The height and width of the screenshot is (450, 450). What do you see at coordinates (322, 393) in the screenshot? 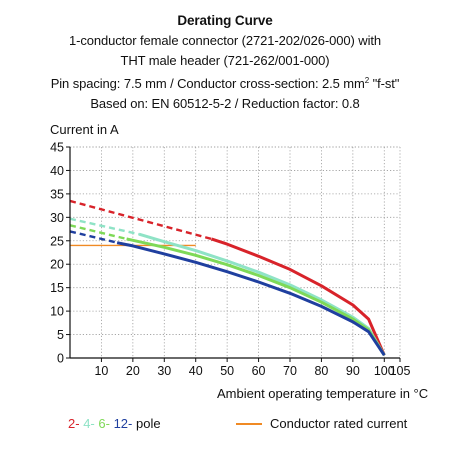
I see `x-axis-label: Ambient operating temperature in °C` at bounding box center [322, 393].